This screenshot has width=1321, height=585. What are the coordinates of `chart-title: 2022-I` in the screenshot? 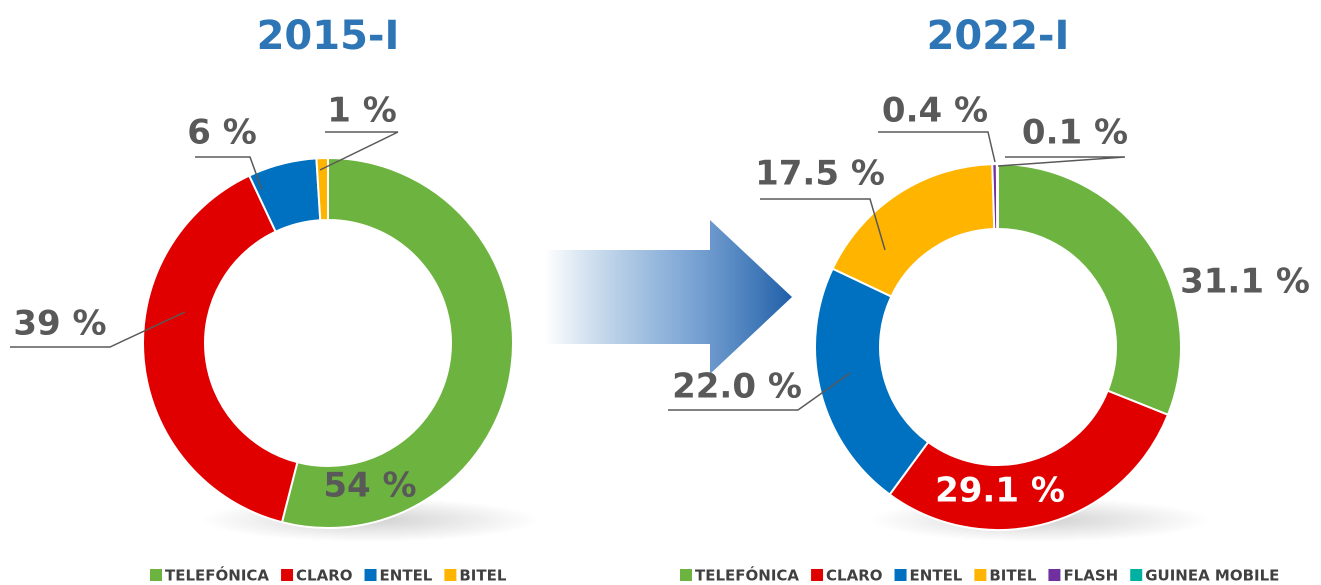 It's located at (998, 36).